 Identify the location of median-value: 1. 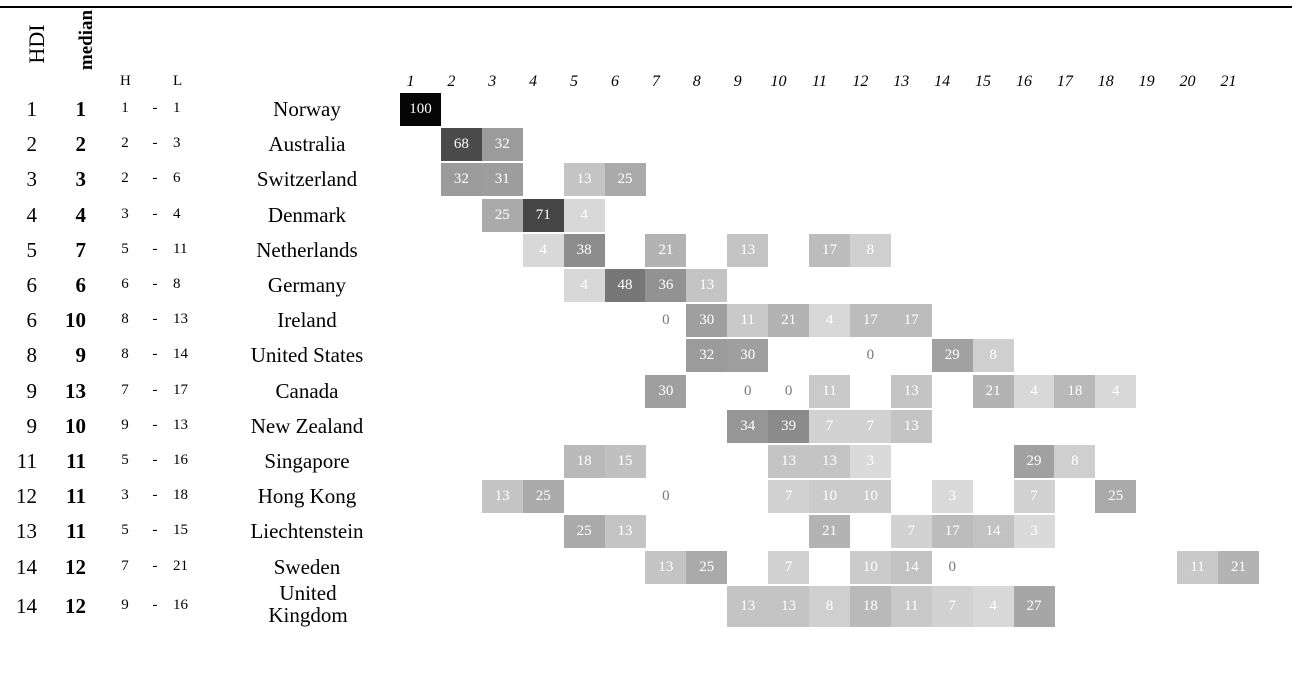
(81, 109).